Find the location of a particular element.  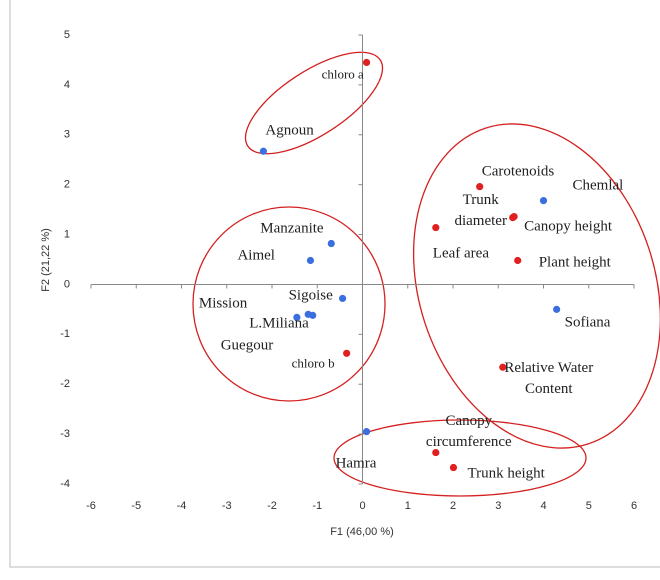

x-tick-label: 3 is located at coordinates (498, 506).